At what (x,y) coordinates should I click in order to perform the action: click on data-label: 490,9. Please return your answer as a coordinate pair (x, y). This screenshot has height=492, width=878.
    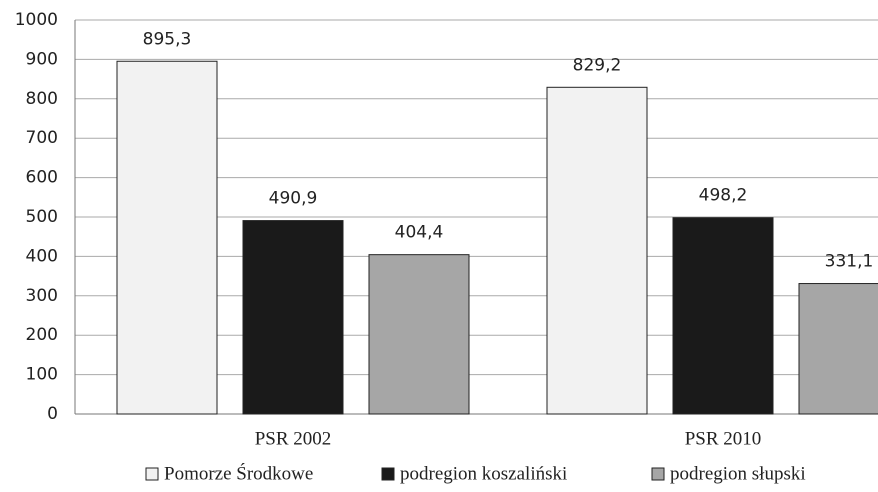
    Looking at the image, I should click on (293, 199).